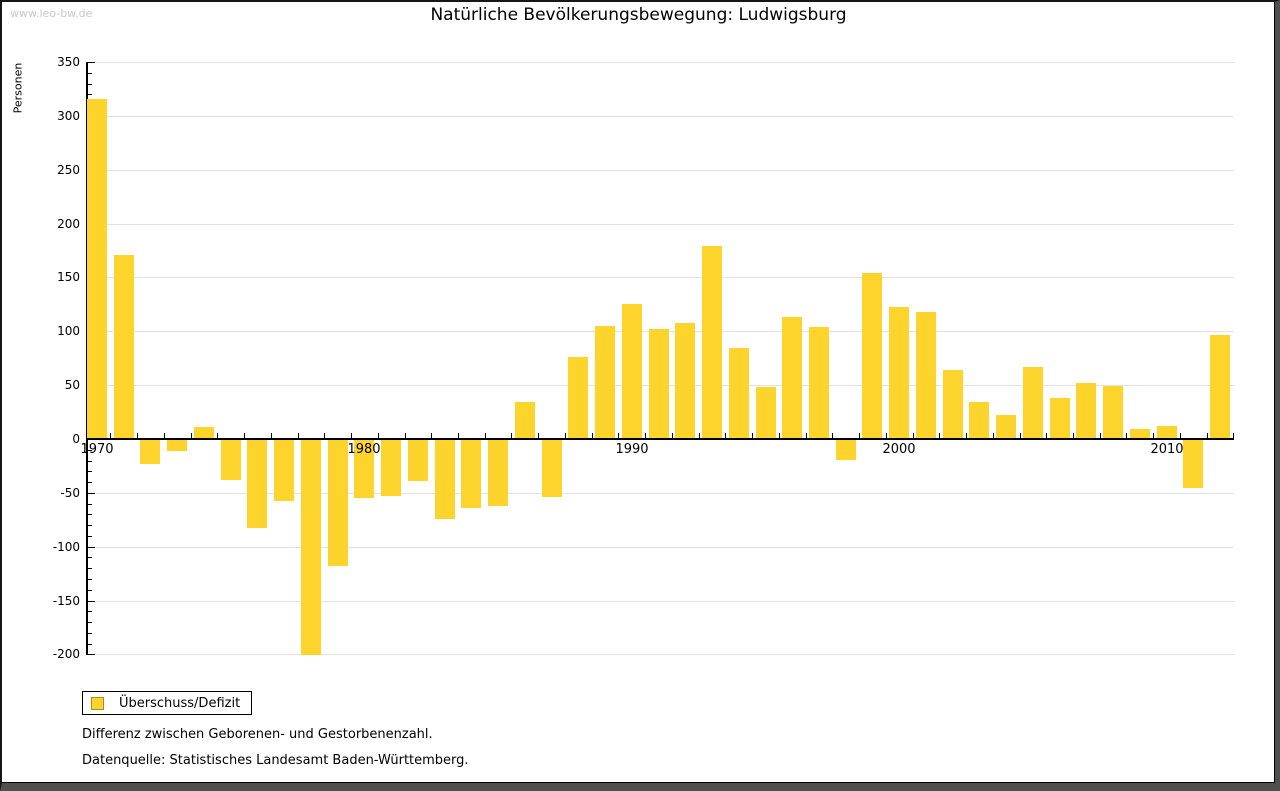  I want to click on bar-1971, so click(124, 346).